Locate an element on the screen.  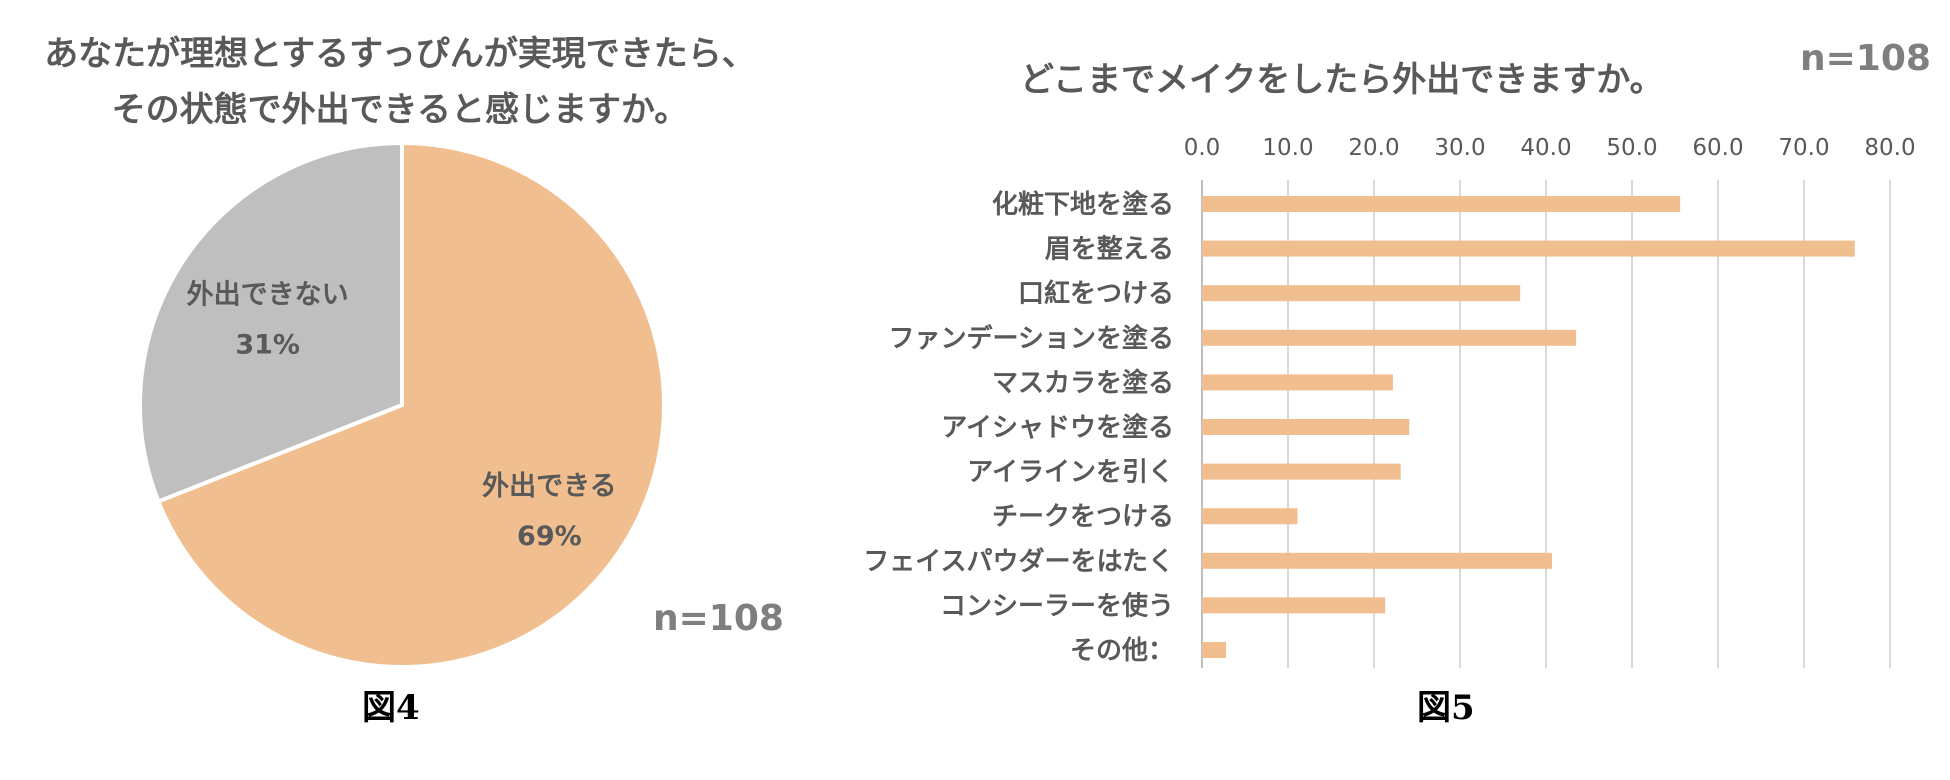
pie-sample-size: n=108 is located at coordinates (718, 618).